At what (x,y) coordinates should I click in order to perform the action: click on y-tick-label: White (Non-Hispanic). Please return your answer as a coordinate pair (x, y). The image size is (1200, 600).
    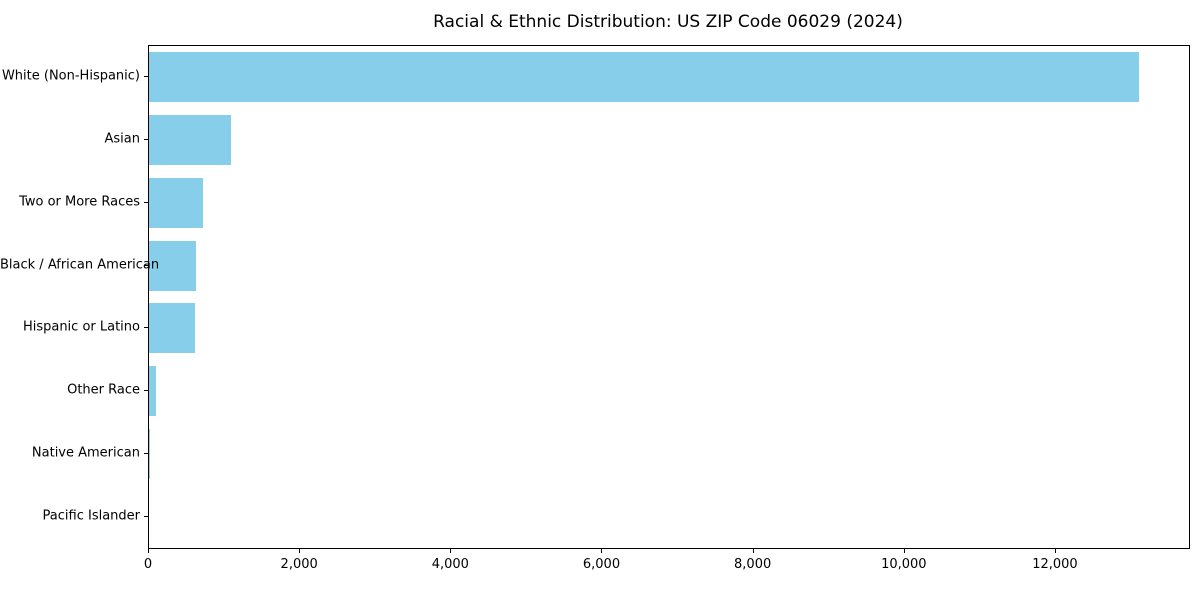
    Looking at the image, I should click on (70, 76).